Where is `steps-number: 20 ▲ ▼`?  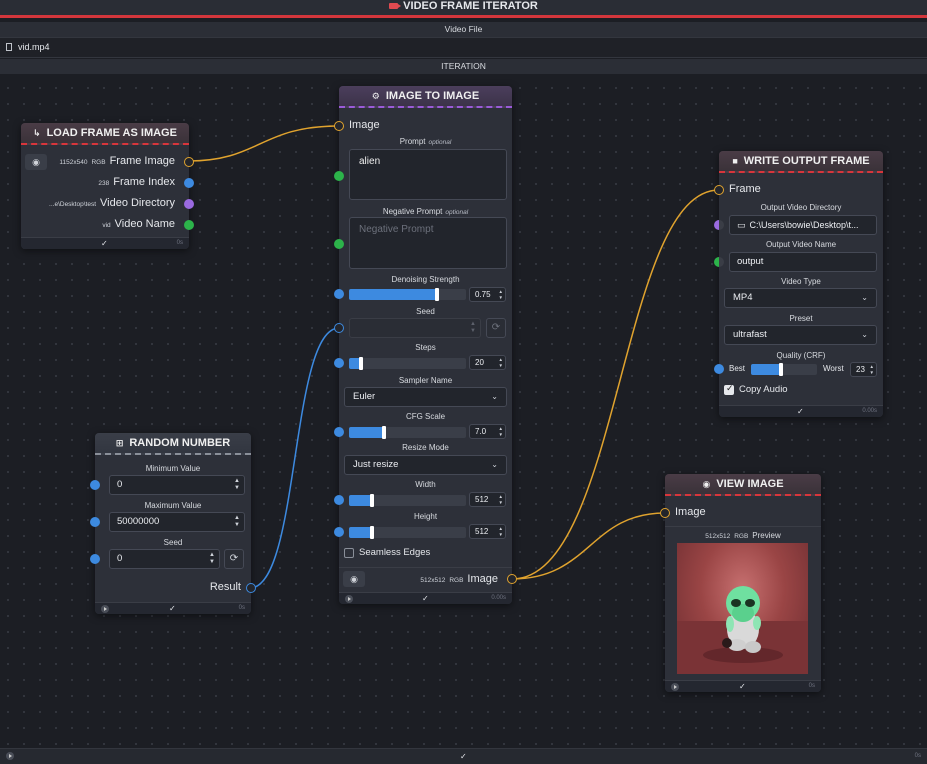
steps-number: 20 ▲ ▼ is located at coordinates (487, 362).